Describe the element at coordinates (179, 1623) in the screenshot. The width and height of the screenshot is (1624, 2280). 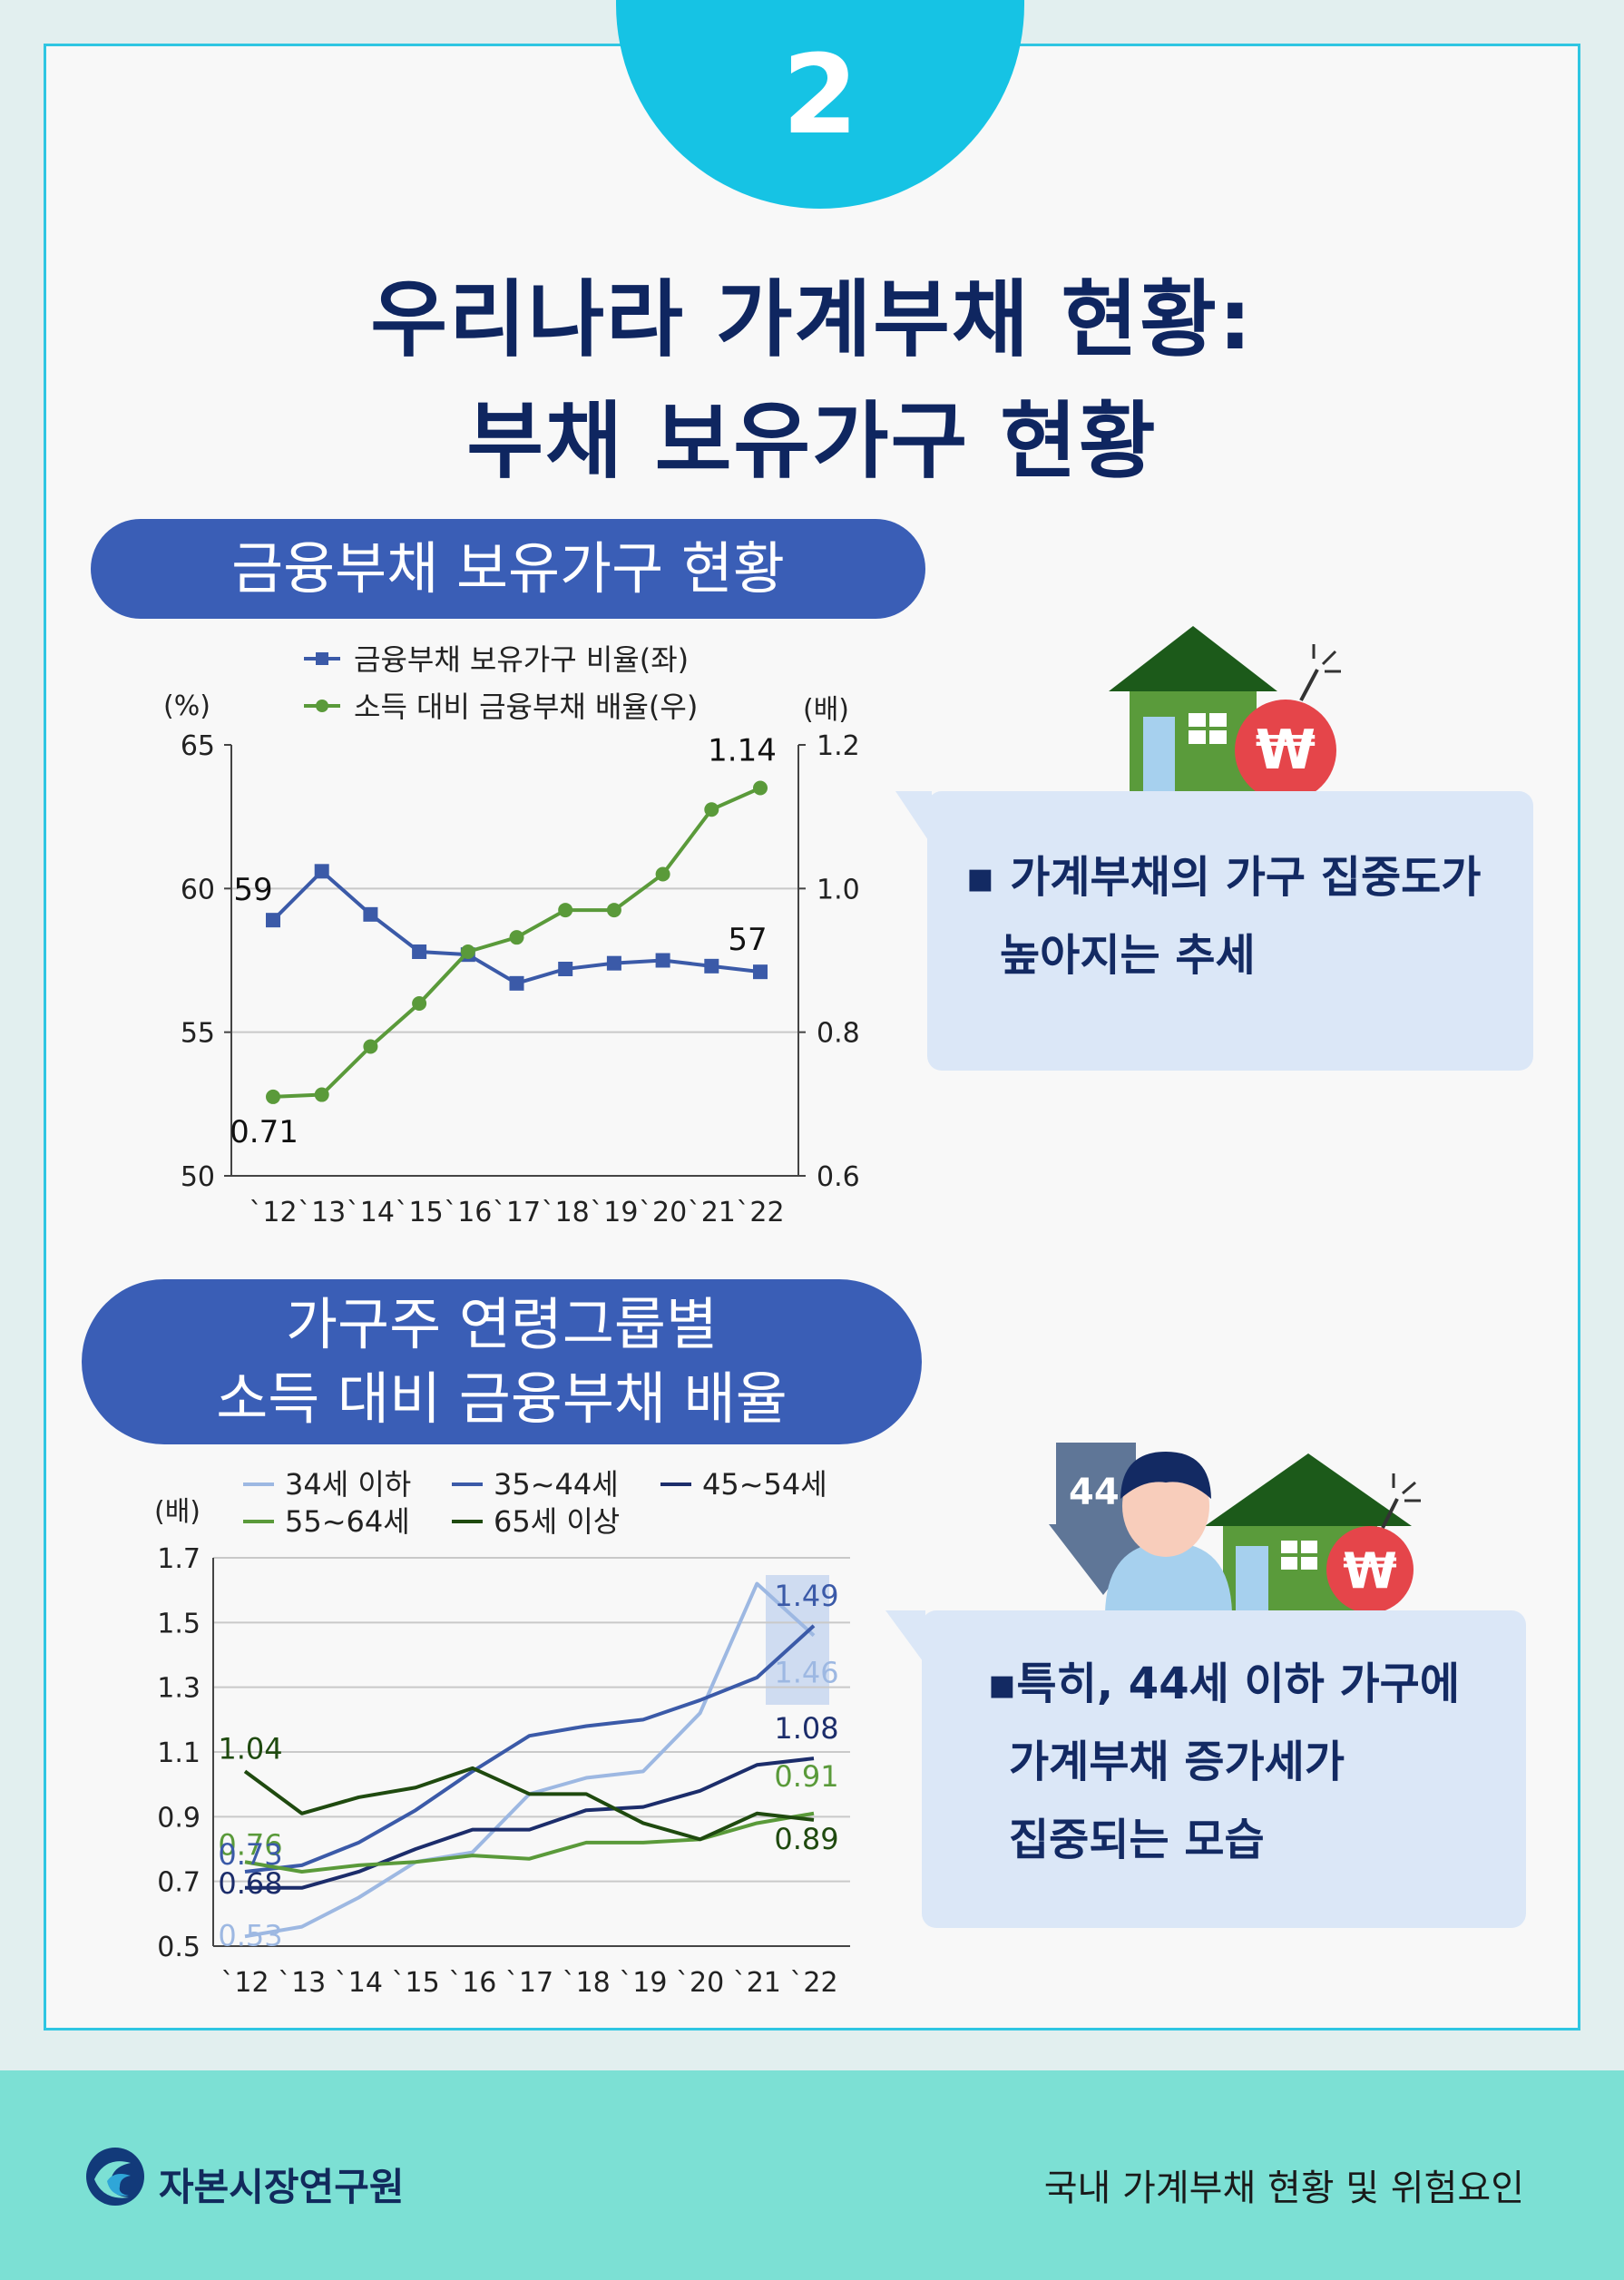
I see `y-tick-label: 1.5` at that location.